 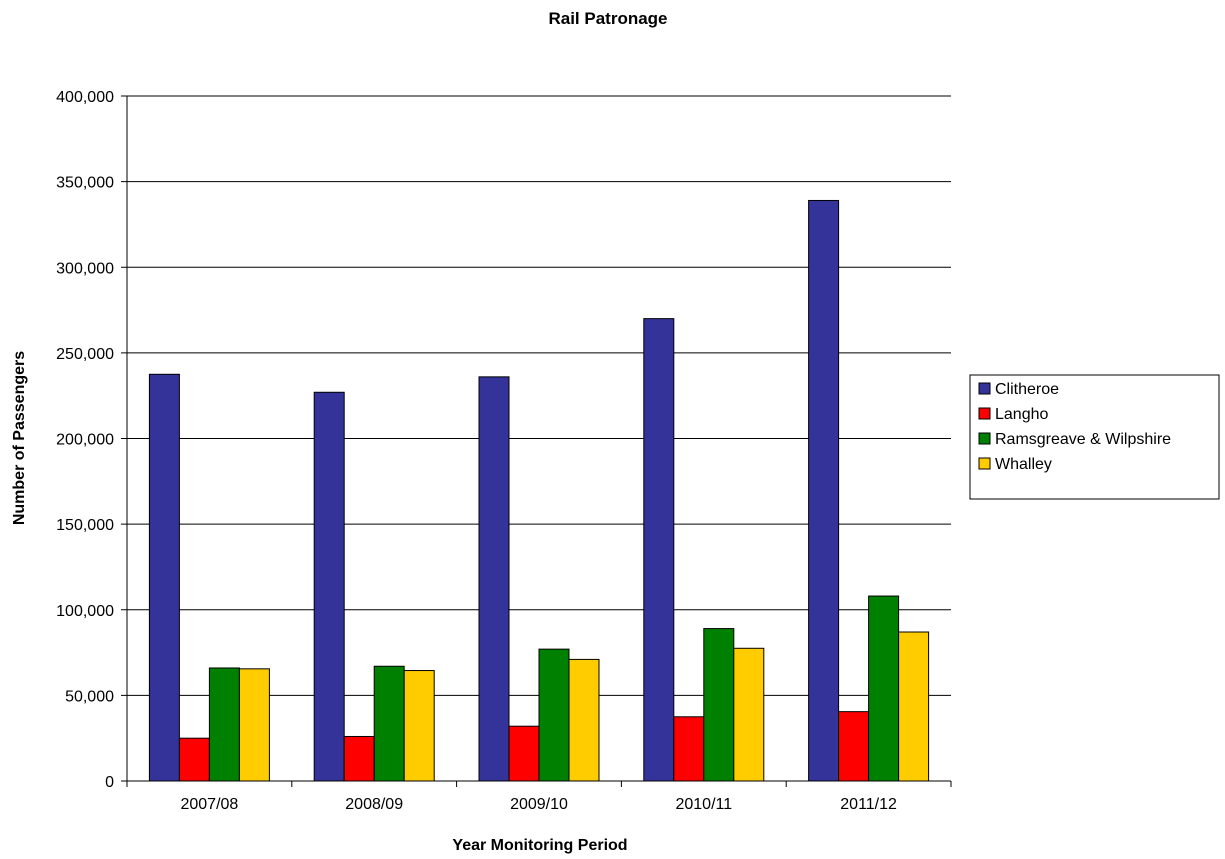 I want to click on legend-label: Langho, so click(x=1021, y=414).